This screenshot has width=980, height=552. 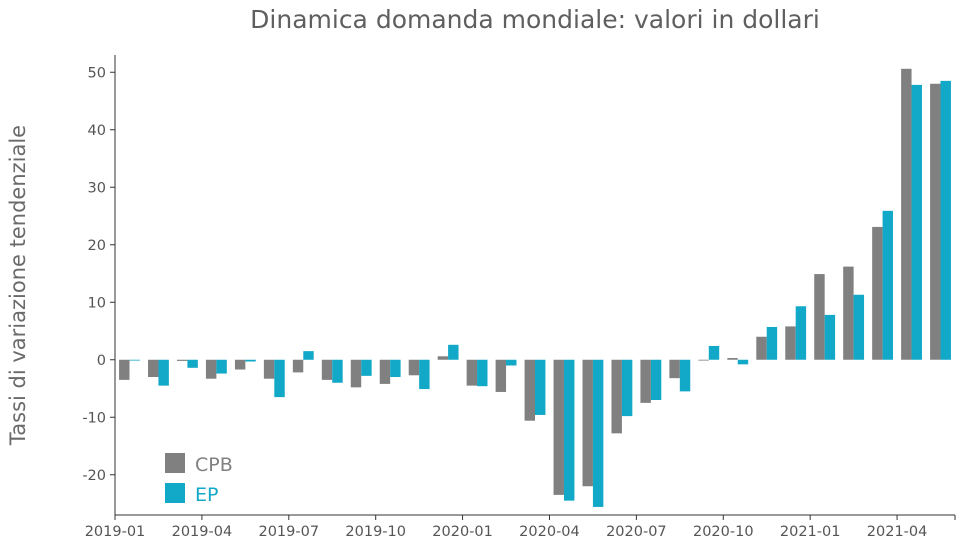 What do you see at coordinates (288, 532) in the screenshot?
I see `x-tick-label: 2019-07` at bounding box center [288, 532].